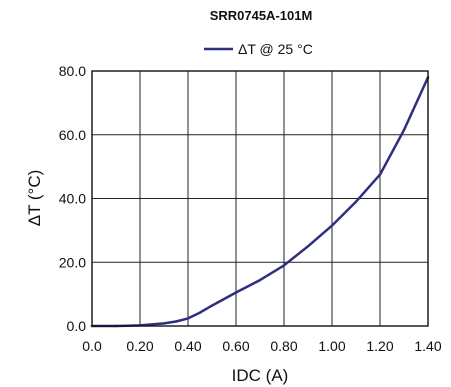 The height and width of the screenshot is (387, 451). What do you see at coordinates (139, 346) in the screenshot?
I see `x-tick-label: 0.20` at bounding box center [139, 346].